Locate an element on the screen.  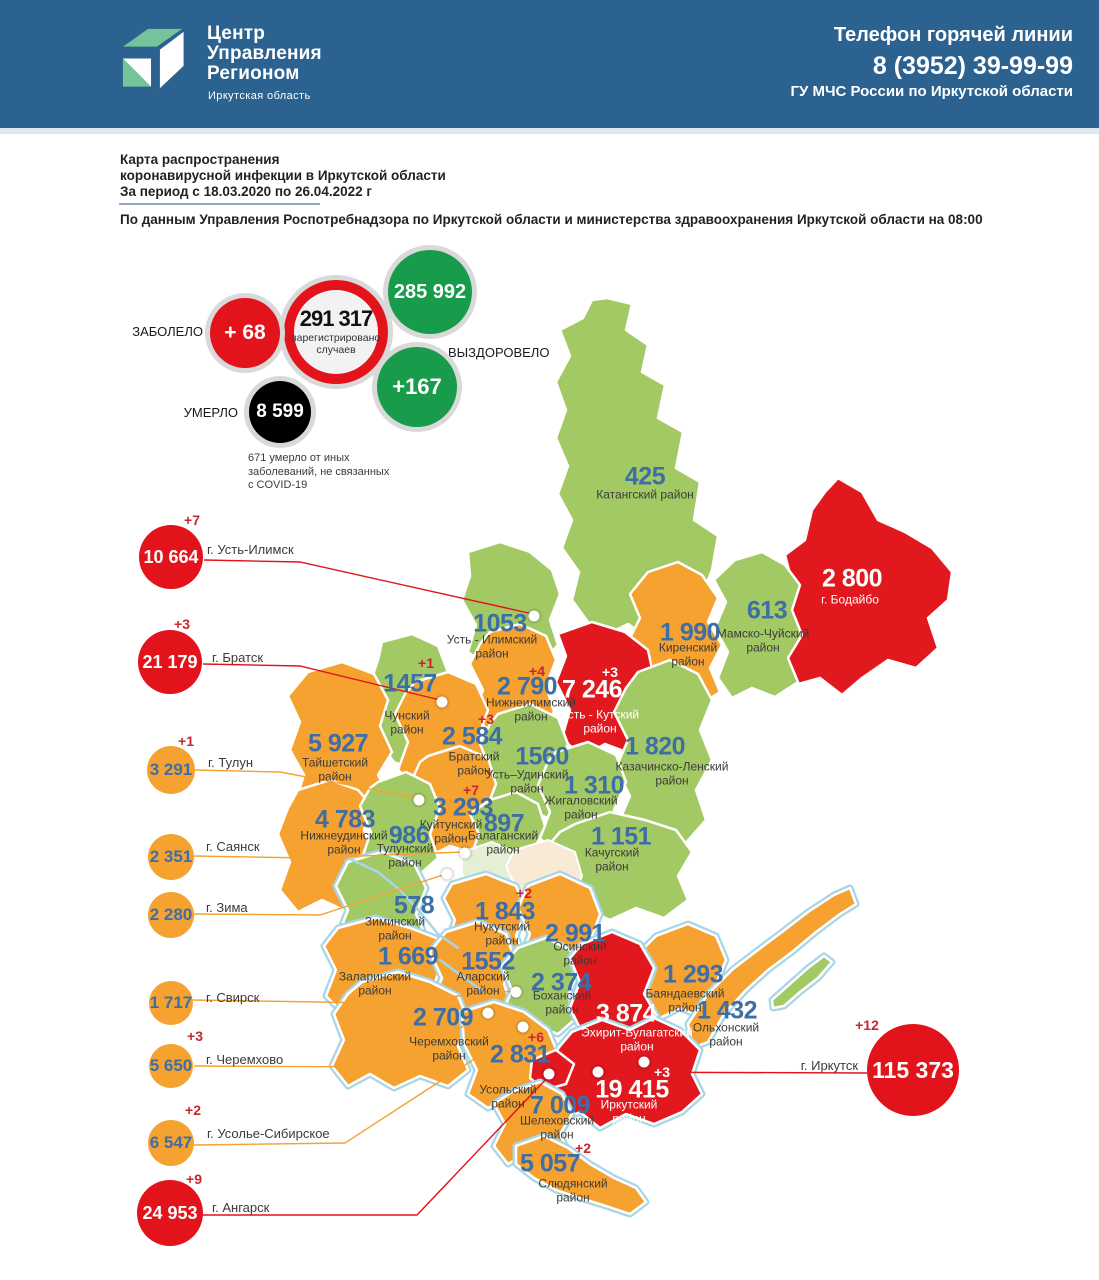
hotline-phone: 8 (3952) 39-99-99 is located at coordinates (972, 66).